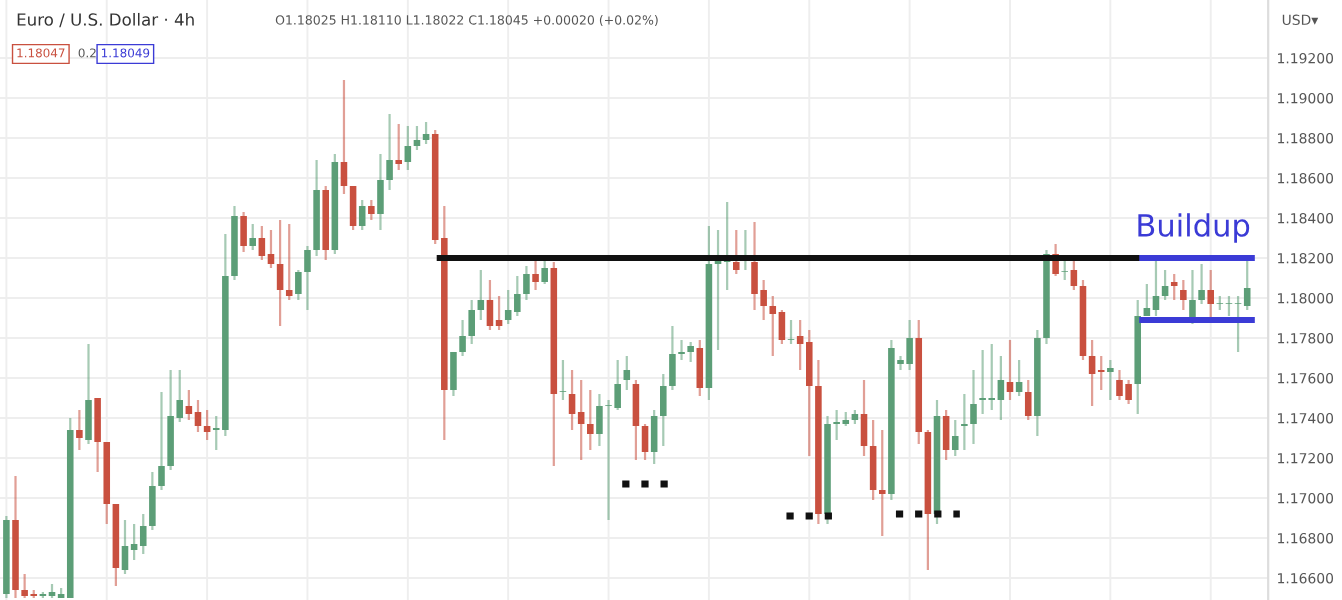  I want to click on annotation: Buildup, so click(1194, 228).